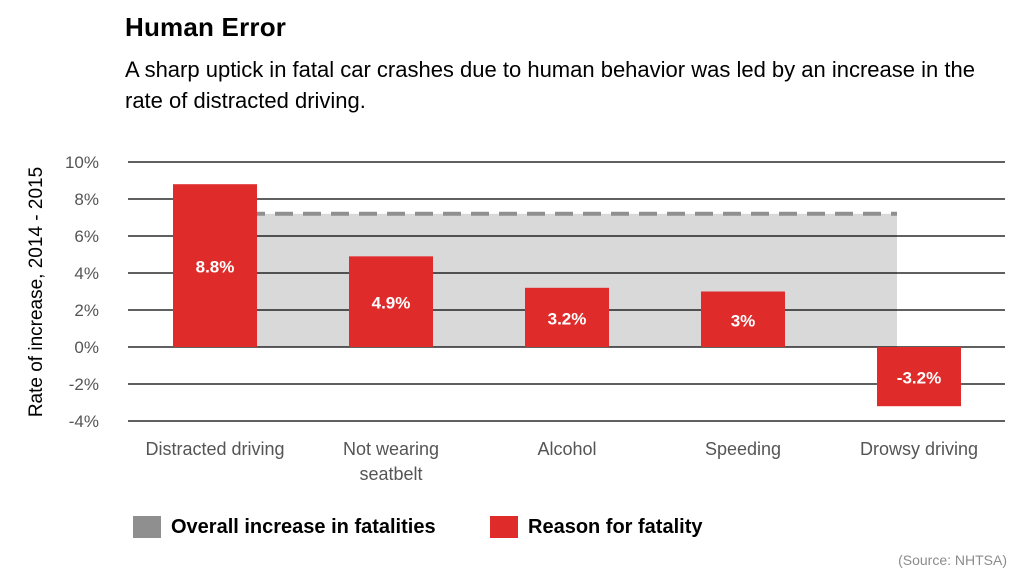  I want to click on bar-value-label: 3%, so click(743, 320).